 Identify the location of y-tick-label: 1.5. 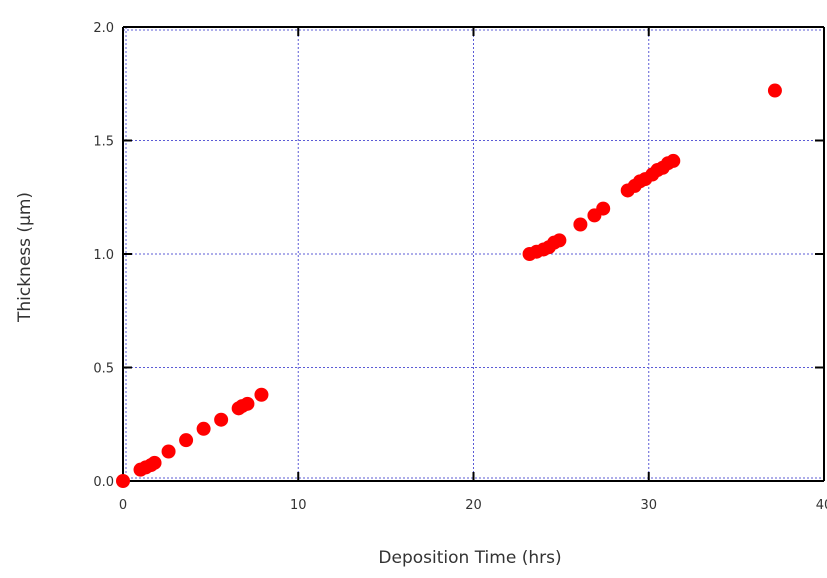
(103, 142).